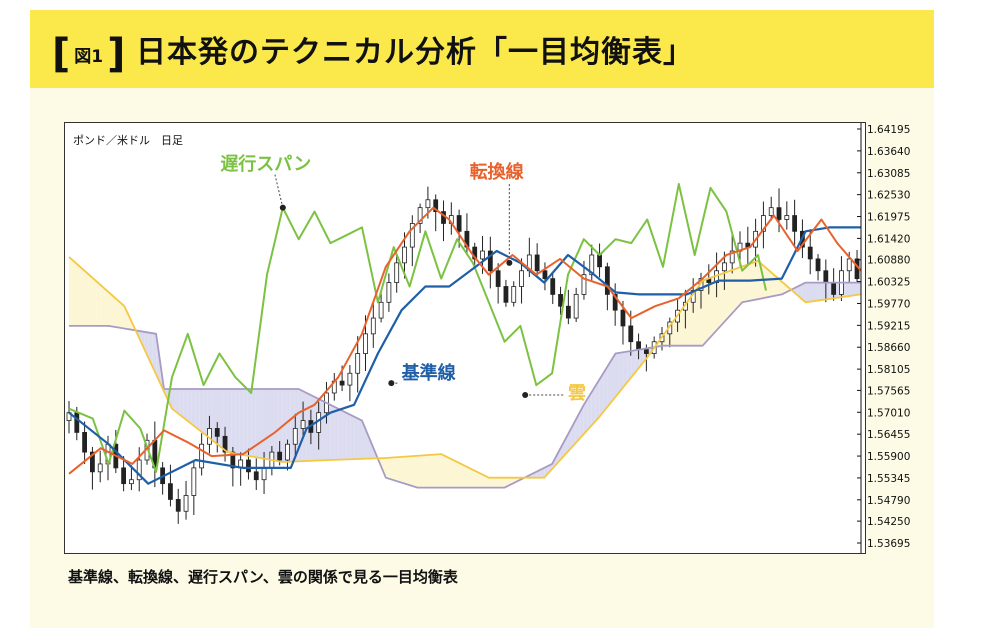 This screenshot has width=994, height=628. What do you see at coordinates (888, 304) in the screenshot?
I see `price-tick-label: 1.59770` at bounding box center [888, 304].